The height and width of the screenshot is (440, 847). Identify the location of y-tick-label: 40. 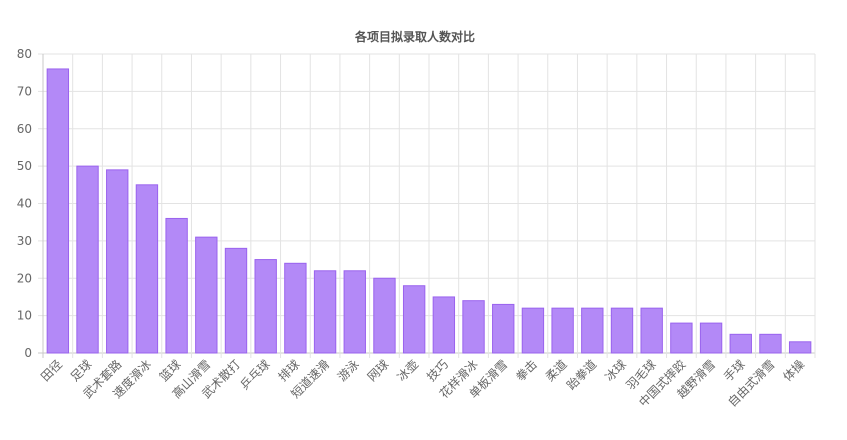
(24, 204).